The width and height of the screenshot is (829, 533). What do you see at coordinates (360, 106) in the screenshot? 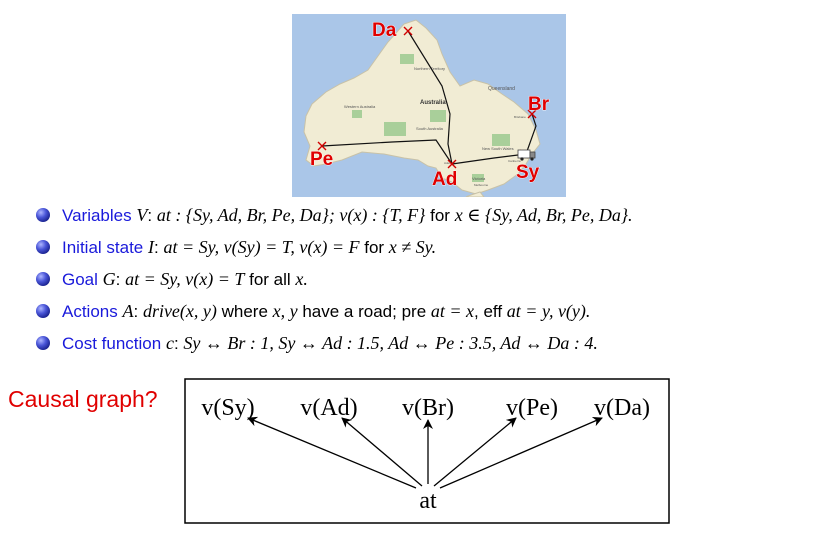
I see `region-label: Western Australia` at bounding box center [360, 106].